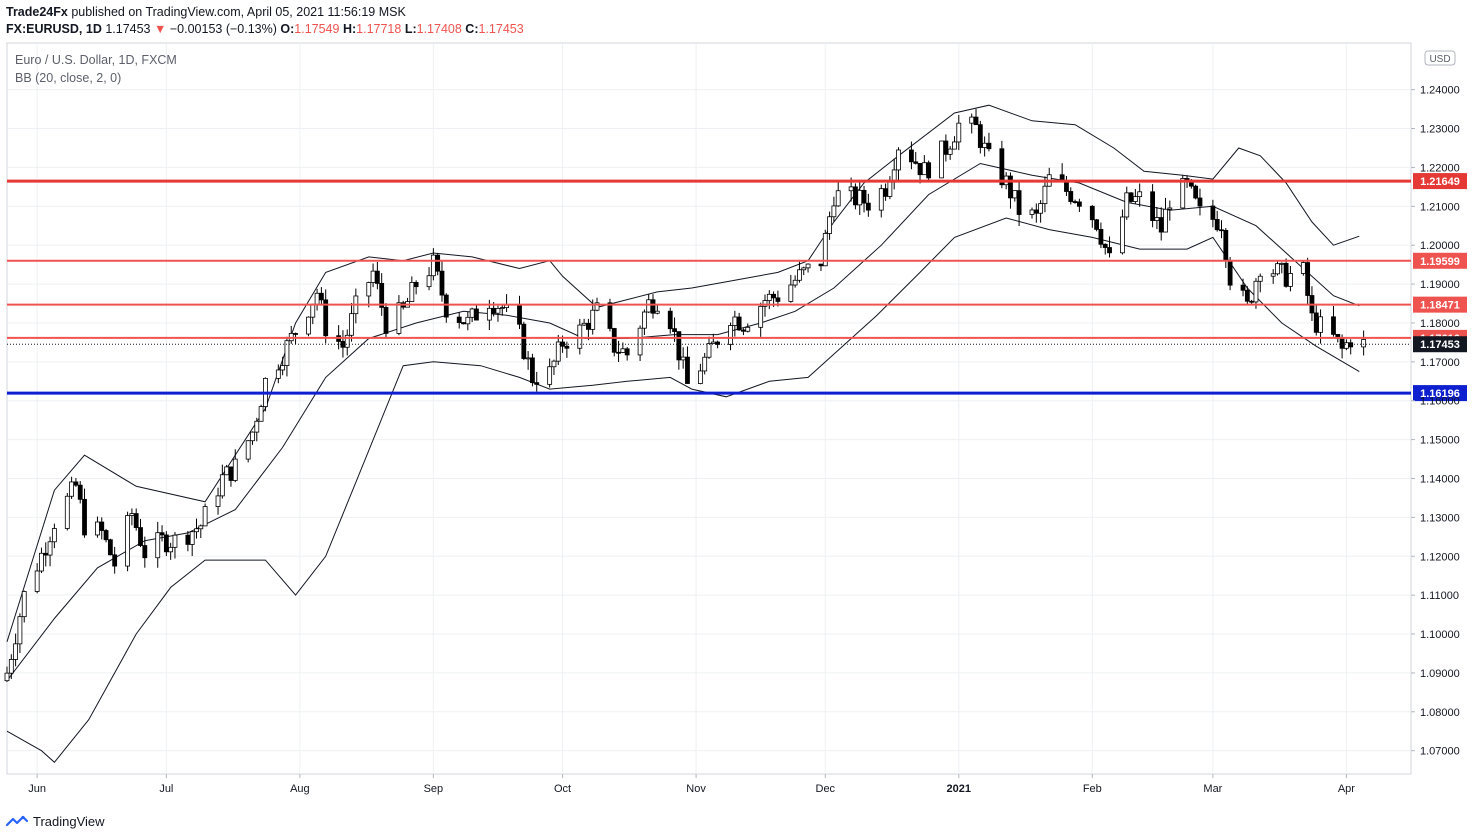  I want to click on high-label: H:, so click(349, 29).